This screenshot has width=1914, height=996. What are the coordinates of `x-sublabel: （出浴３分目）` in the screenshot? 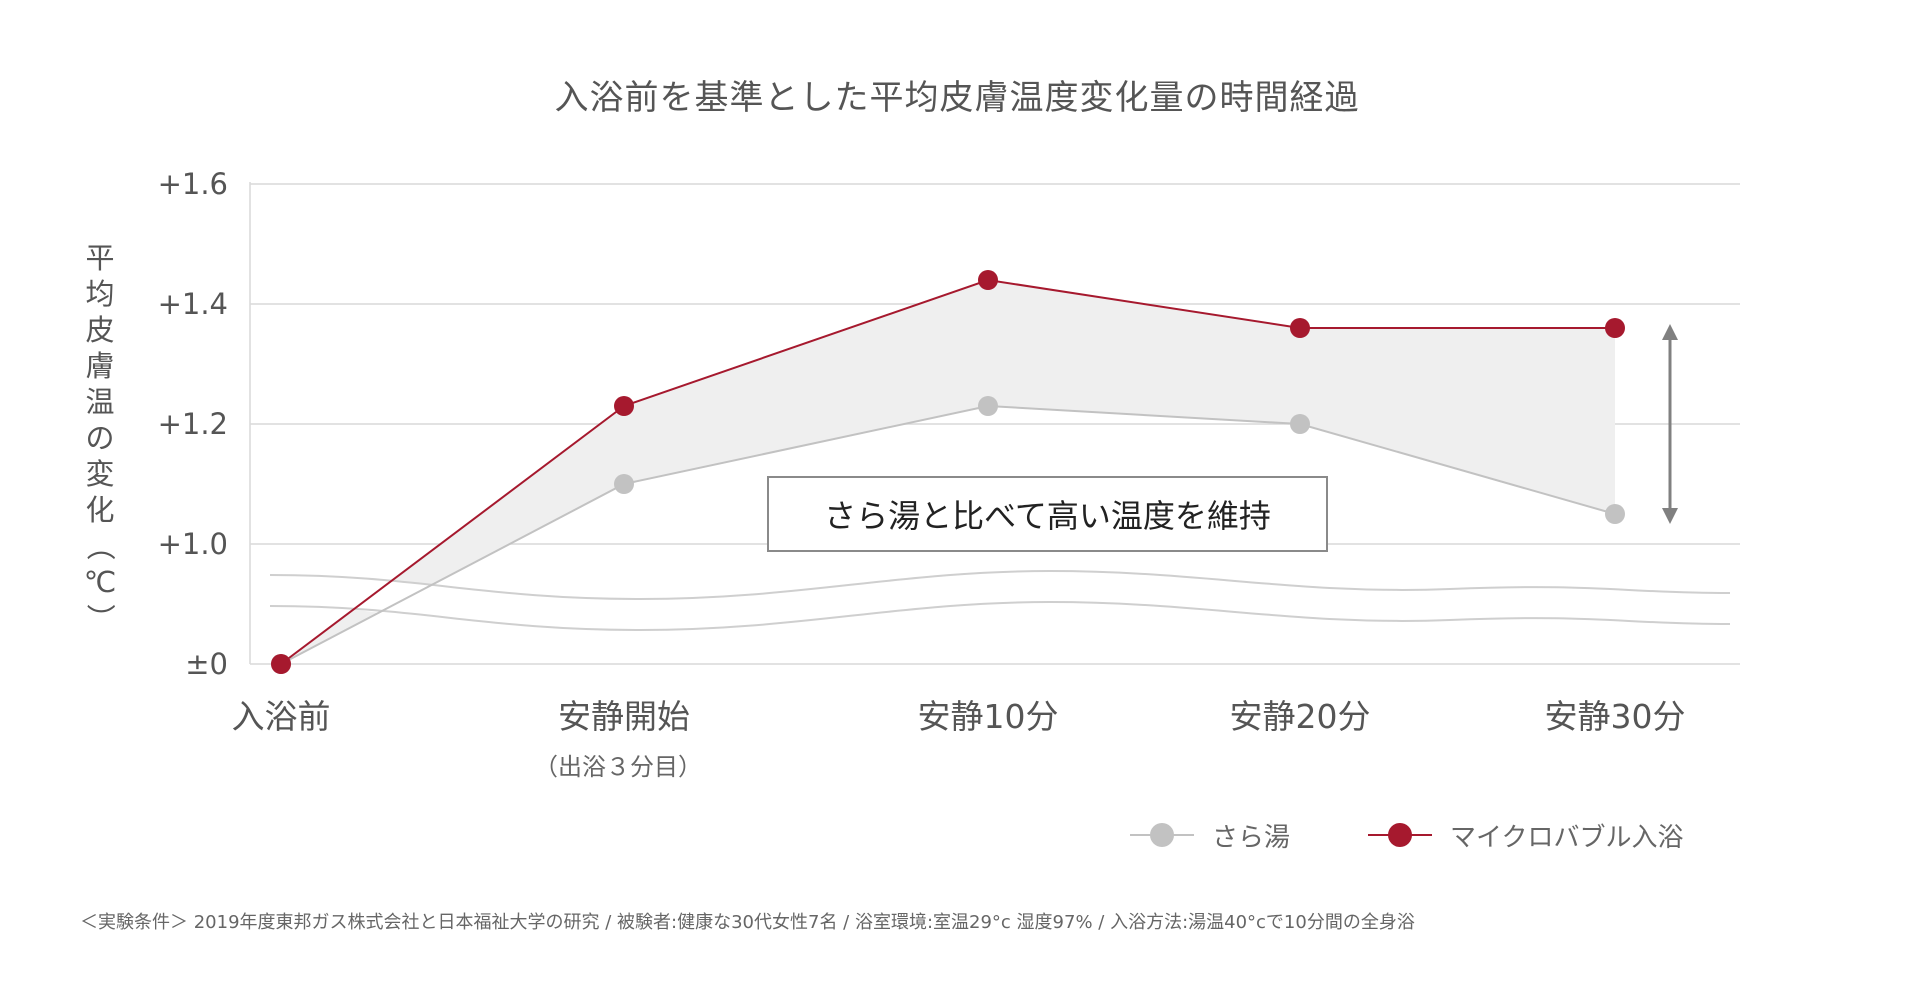 It's located at (618, 767).